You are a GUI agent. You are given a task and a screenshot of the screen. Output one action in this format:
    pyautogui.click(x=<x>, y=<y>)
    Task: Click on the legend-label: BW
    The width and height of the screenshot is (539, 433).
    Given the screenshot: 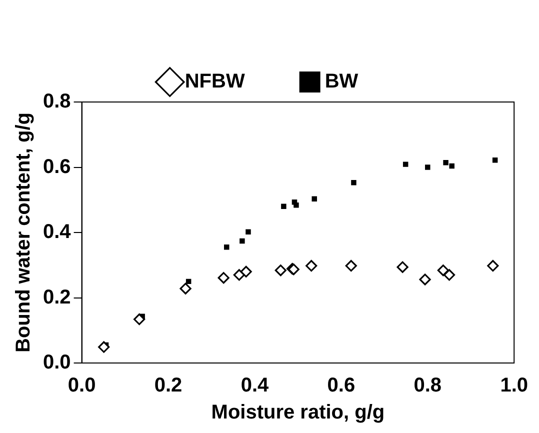 What is the action you would take?
    pyautogui.click(x=341, y=81)
    